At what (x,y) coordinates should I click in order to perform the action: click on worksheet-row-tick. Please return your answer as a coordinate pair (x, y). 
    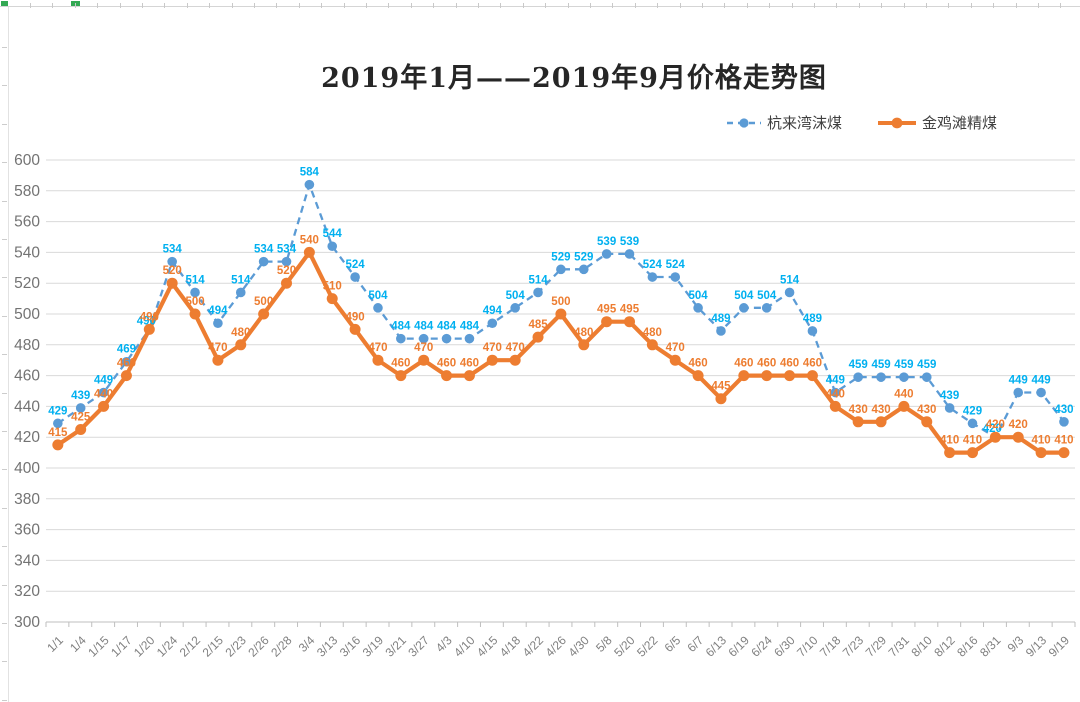
    Looking at the image, I should click on (4, 662).